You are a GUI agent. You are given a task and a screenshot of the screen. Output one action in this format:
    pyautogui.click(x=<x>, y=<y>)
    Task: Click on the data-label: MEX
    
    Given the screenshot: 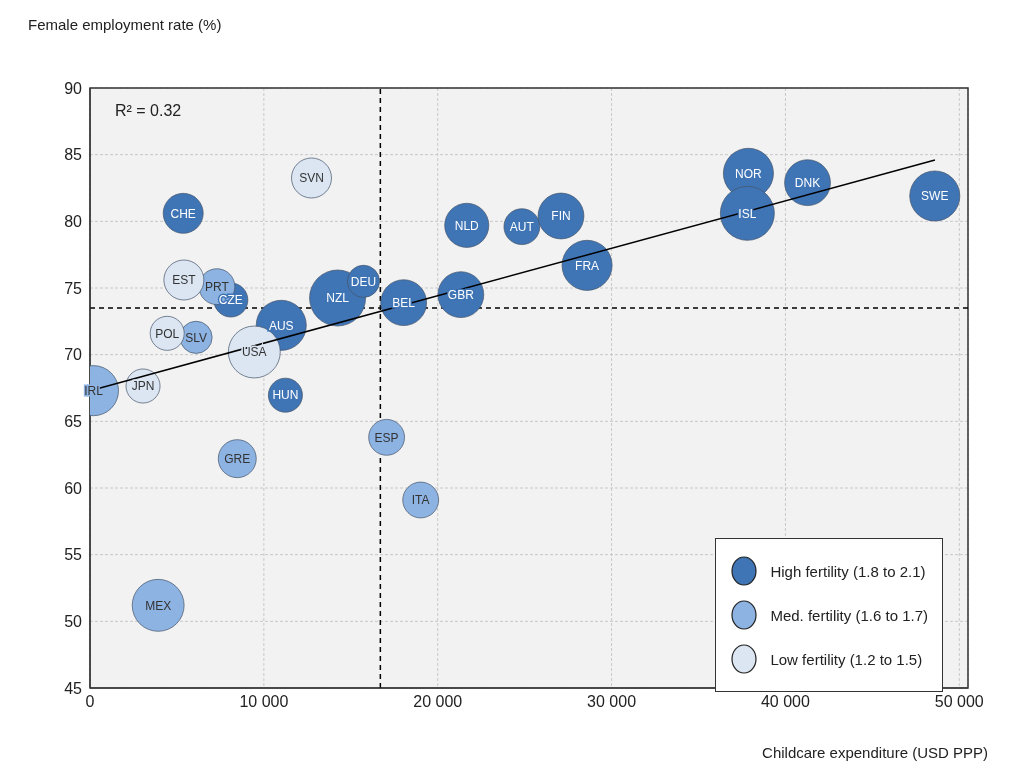 What is the action you would take?
    pyautogui.click(x=158, y=605)
    